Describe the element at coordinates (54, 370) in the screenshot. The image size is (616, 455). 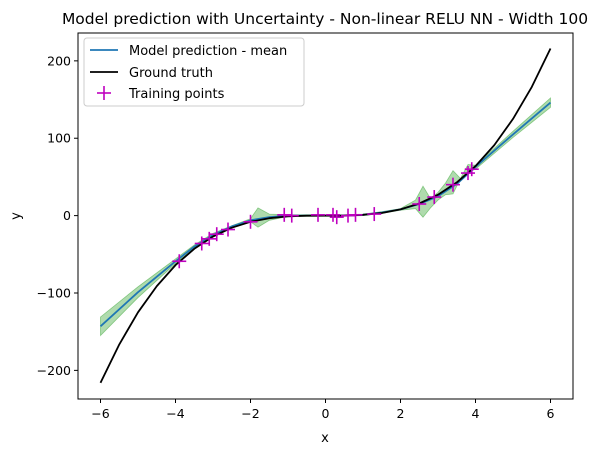
I see `y-tick-label: −200` at that location.